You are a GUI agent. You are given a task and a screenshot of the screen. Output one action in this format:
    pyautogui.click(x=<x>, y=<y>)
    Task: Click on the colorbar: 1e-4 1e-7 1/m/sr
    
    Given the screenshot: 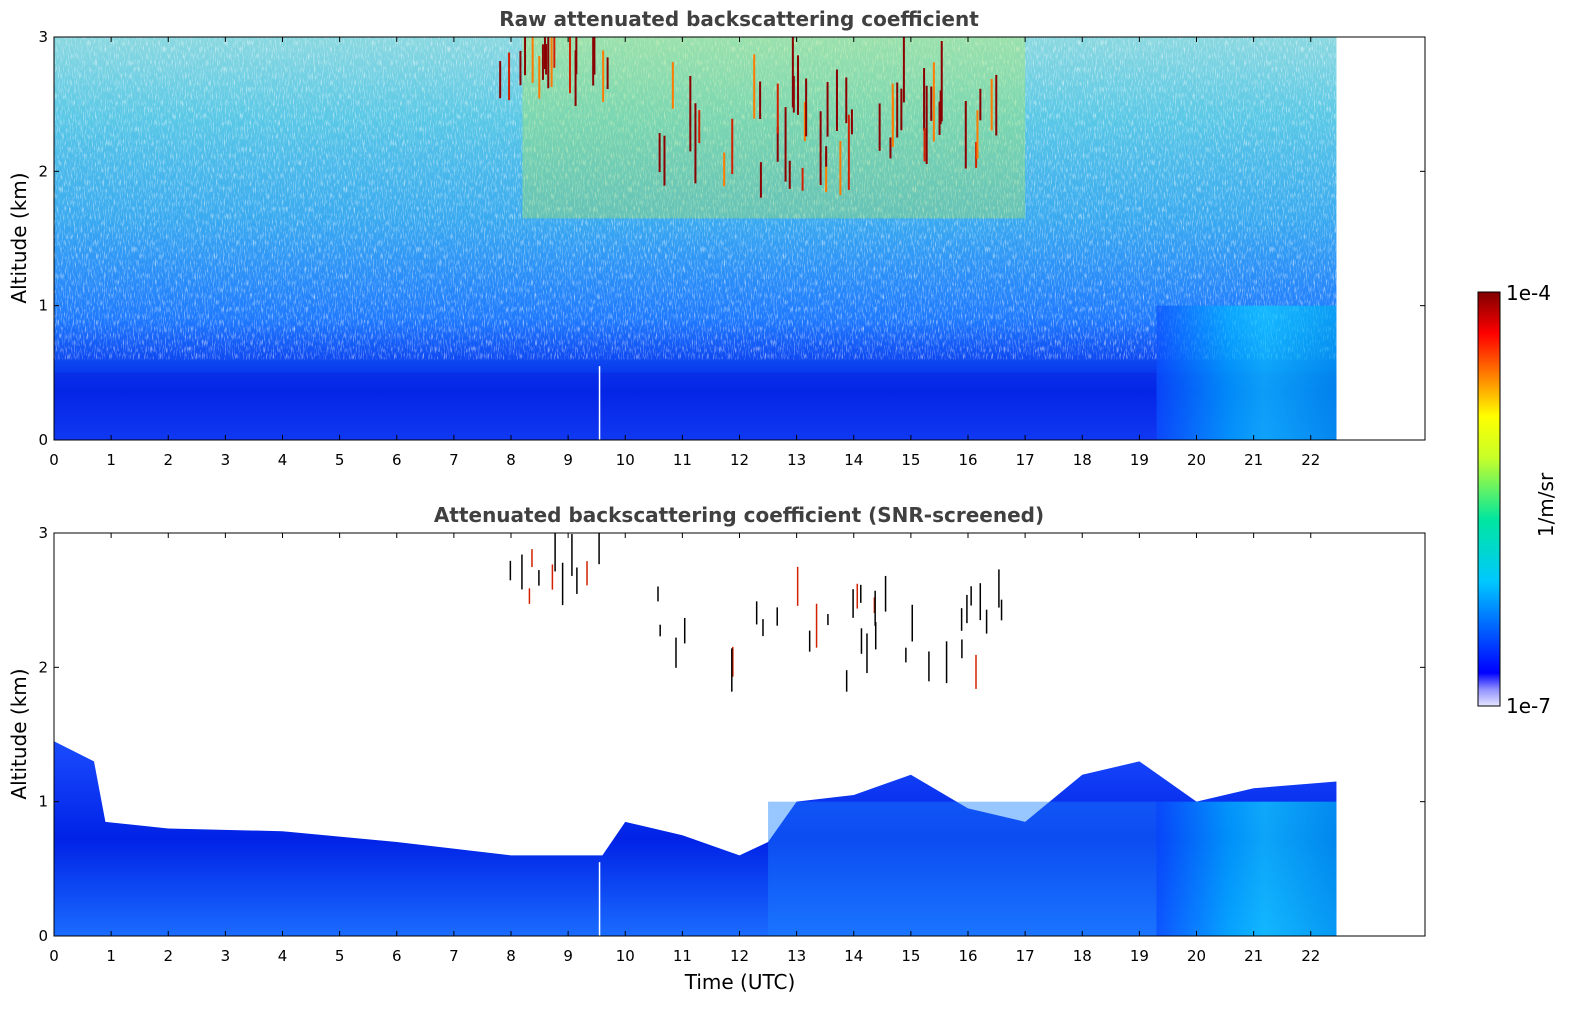 What is the action you would take?
    pyautogui.click(x=1517, y=499)
    